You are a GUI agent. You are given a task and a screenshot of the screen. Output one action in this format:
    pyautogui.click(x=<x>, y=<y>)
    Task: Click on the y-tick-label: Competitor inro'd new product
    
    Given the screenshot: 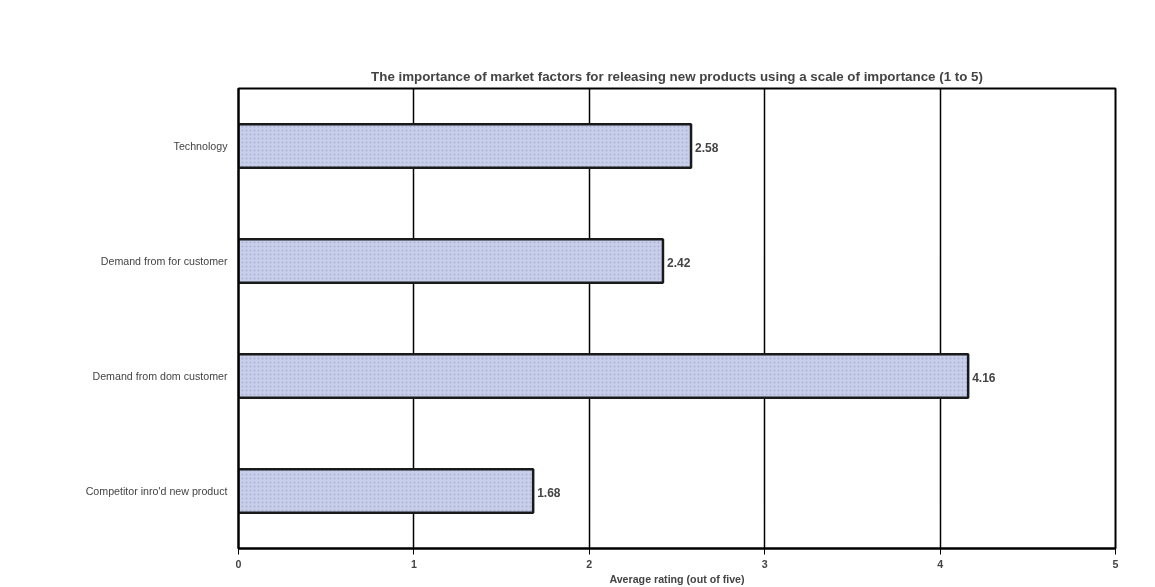 What is the action you would take?
    pyautogui.click(x=156, y=491)
    